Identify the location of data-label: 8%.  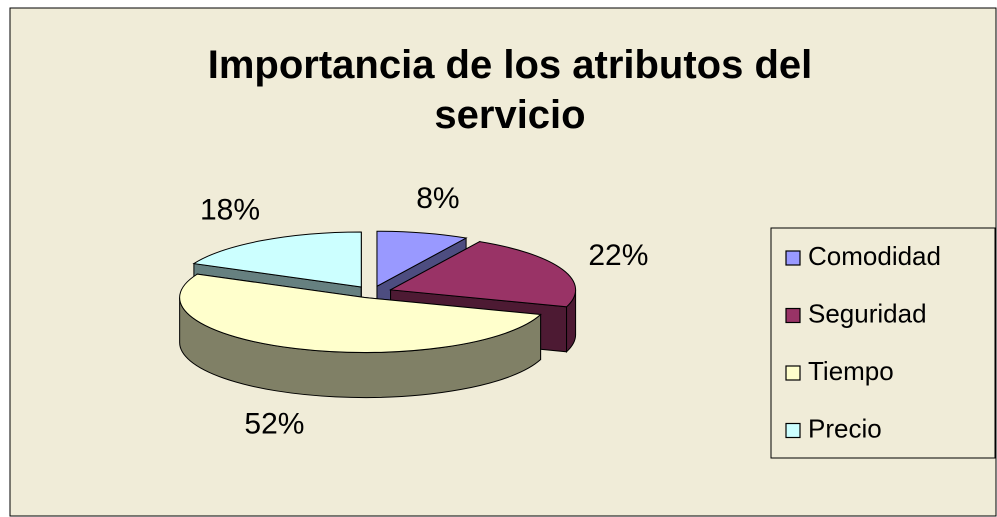
(437, 198).